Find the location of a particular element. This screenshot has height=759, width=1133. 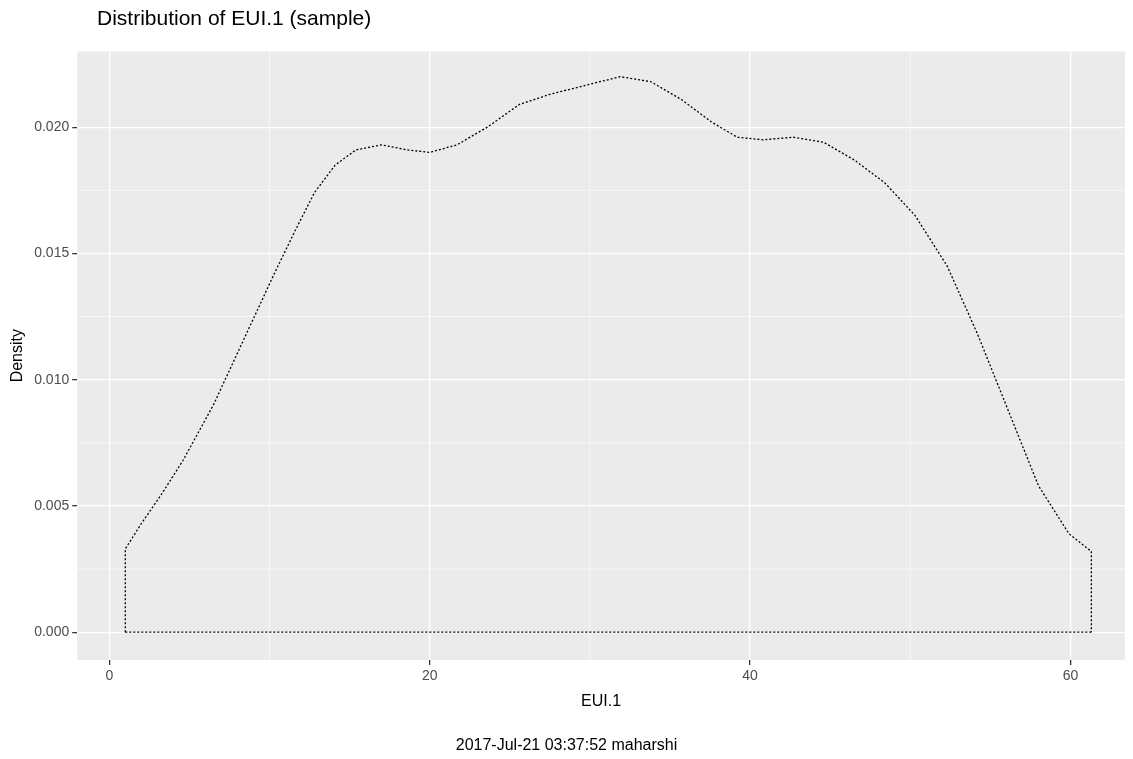

x-tick-label: 0 is located at coordinates (109, 675).